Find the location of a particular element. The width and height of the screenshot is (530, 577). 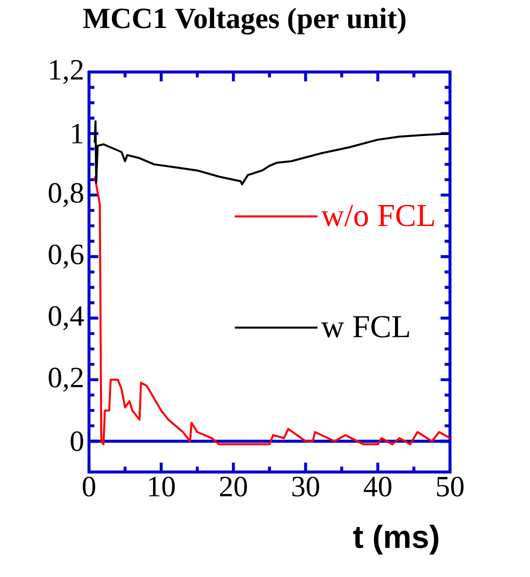

y-tick-label: 1,2 is located at coordinates (66, 72).